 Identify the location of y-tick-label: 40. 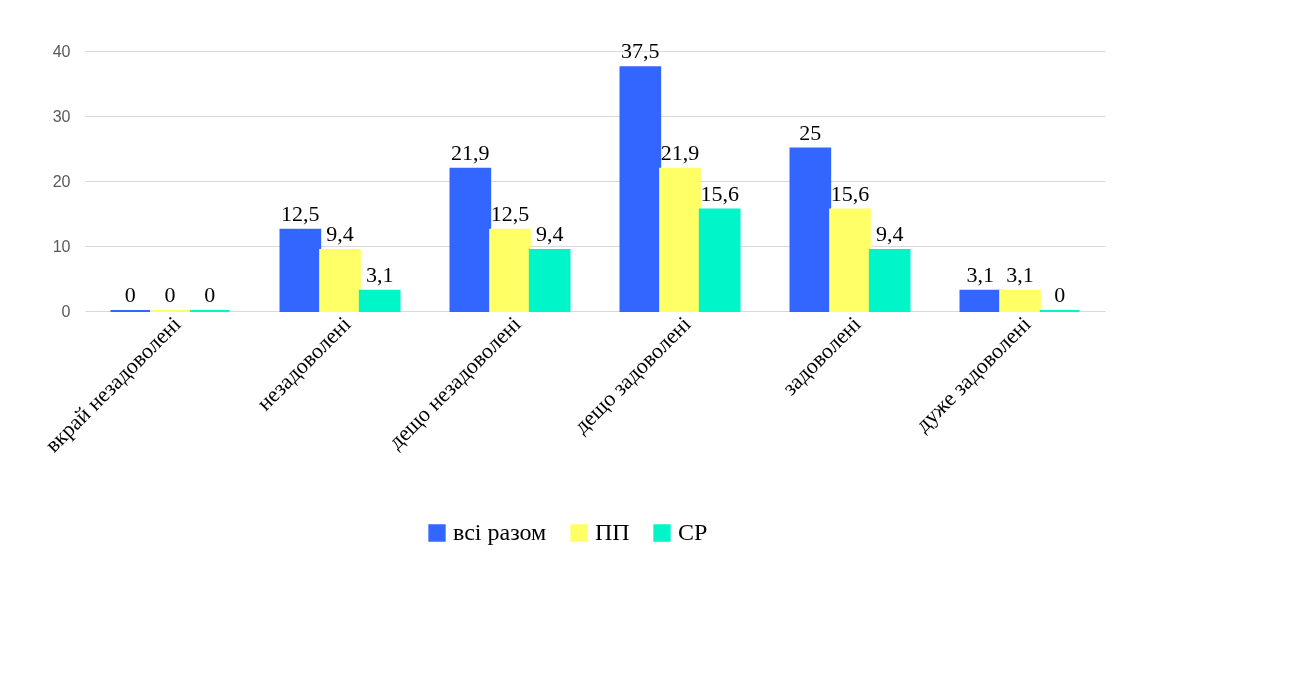
(61, 51).